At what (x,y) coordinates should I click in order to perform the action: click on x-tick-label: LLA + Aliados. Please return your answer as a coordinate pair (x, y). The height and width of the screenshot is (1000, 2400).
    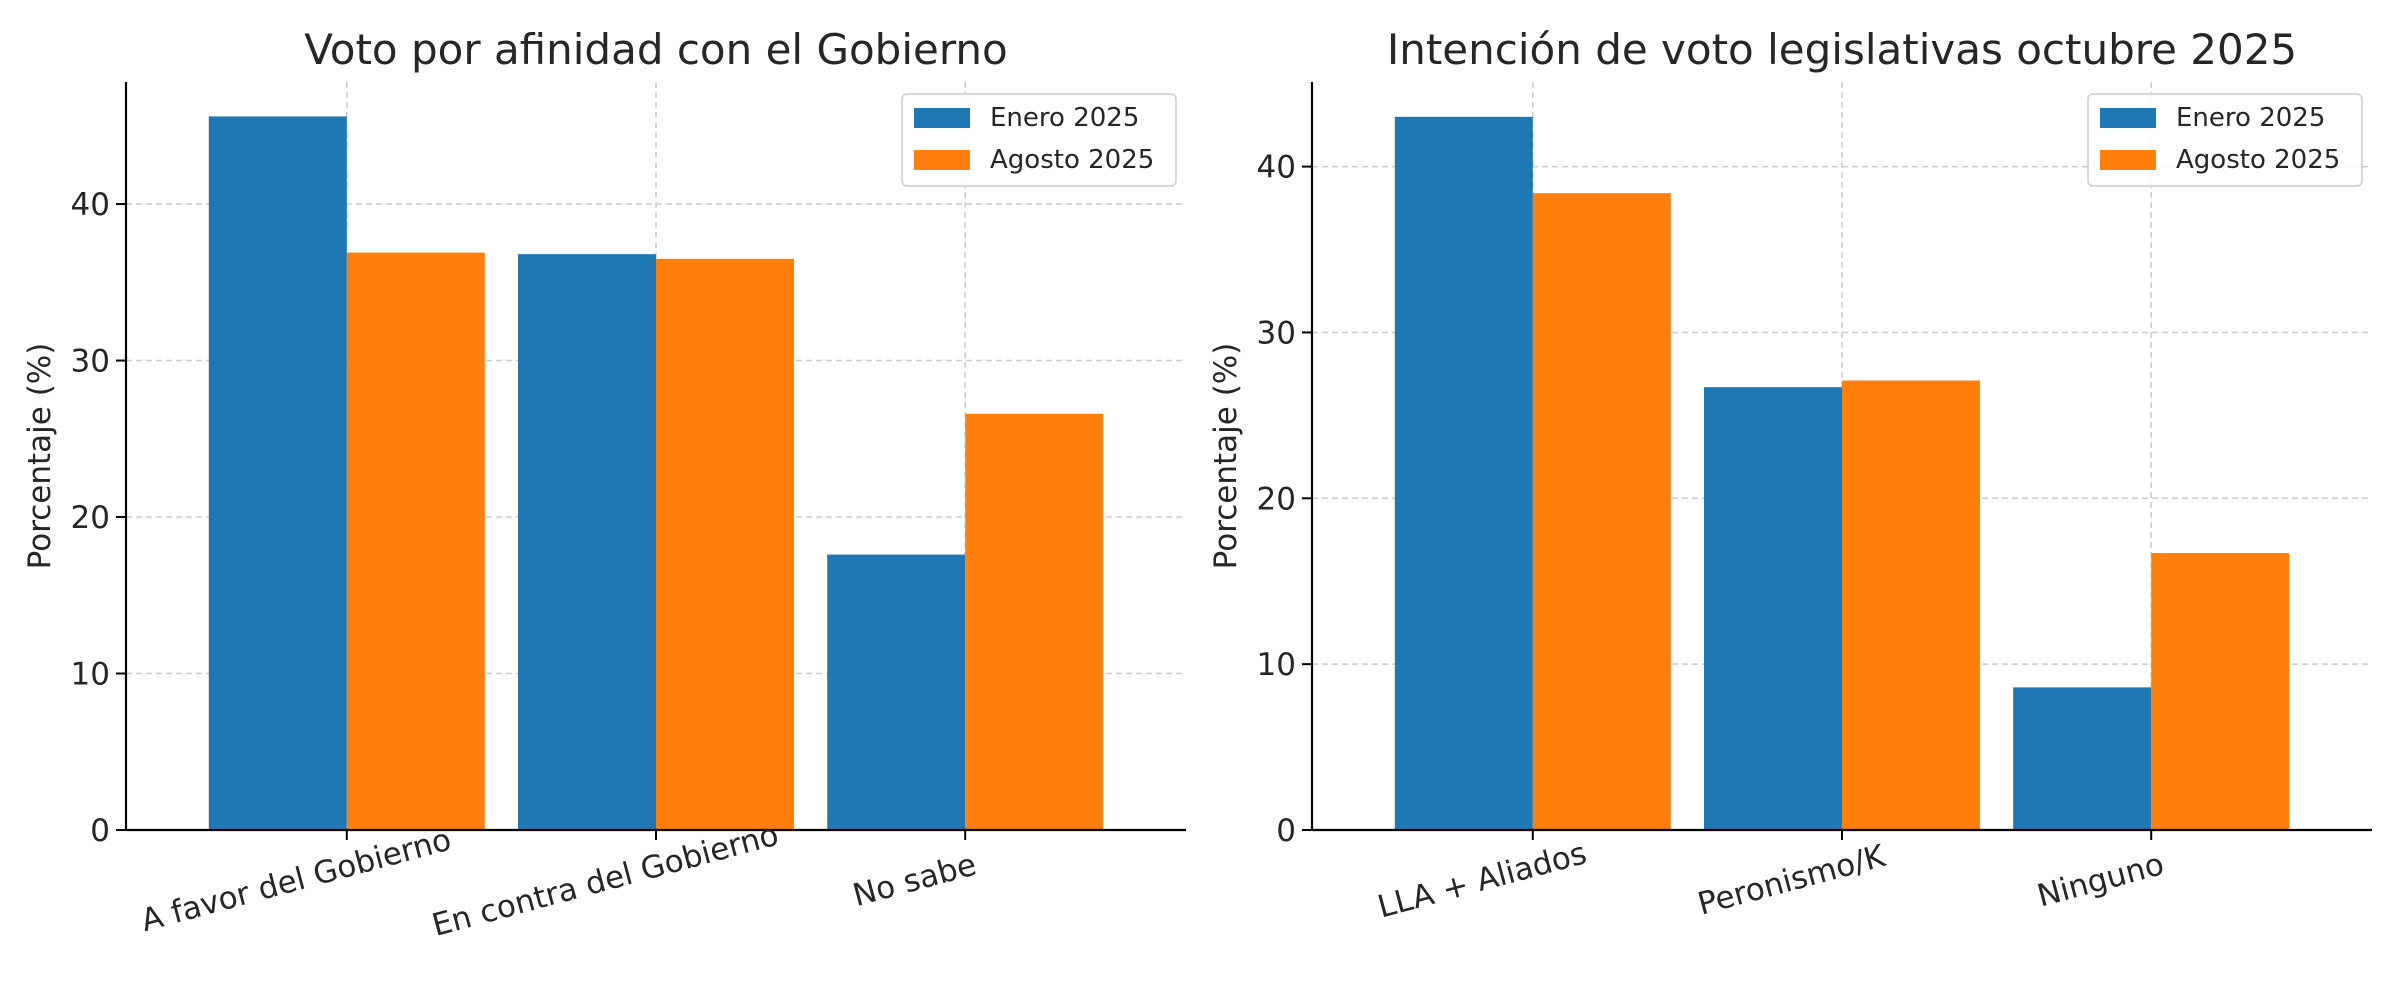
    Looking at the image, I should click on (1482, 880).